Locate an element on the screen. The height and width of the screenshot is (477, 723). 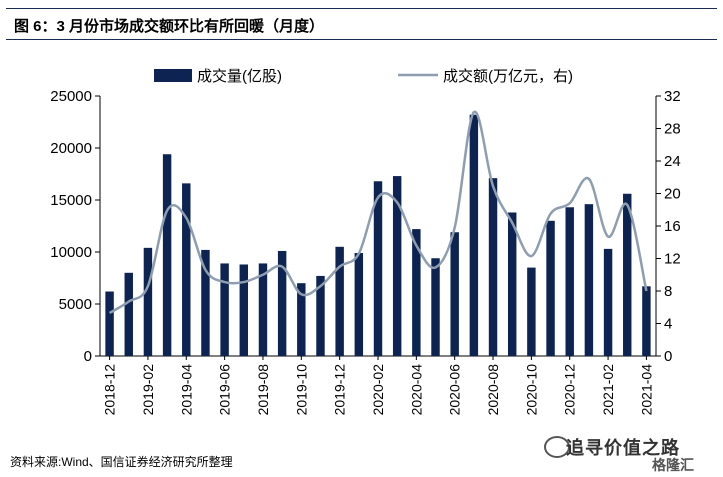
x-tick-label: 2018-12 is located at coordinates (110, 390).